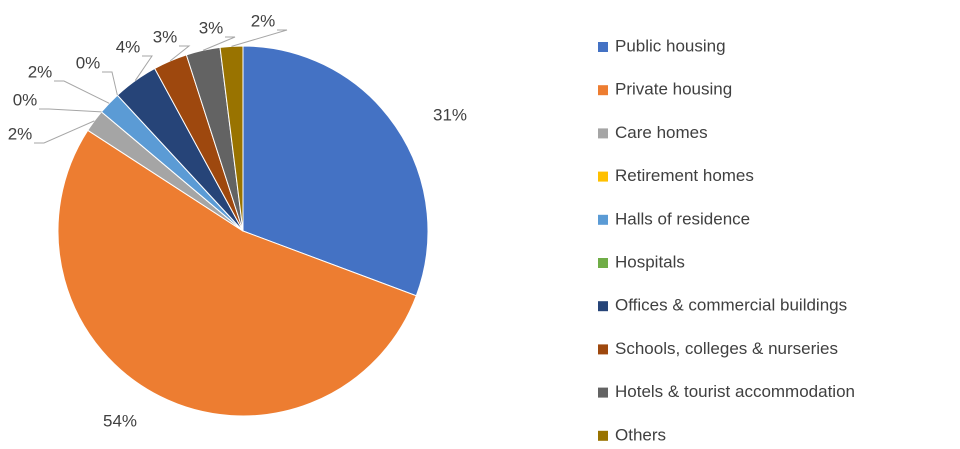 This screenshot has width=960, height=449. I want to click on legend-label: Care homes, so click(661, 132).